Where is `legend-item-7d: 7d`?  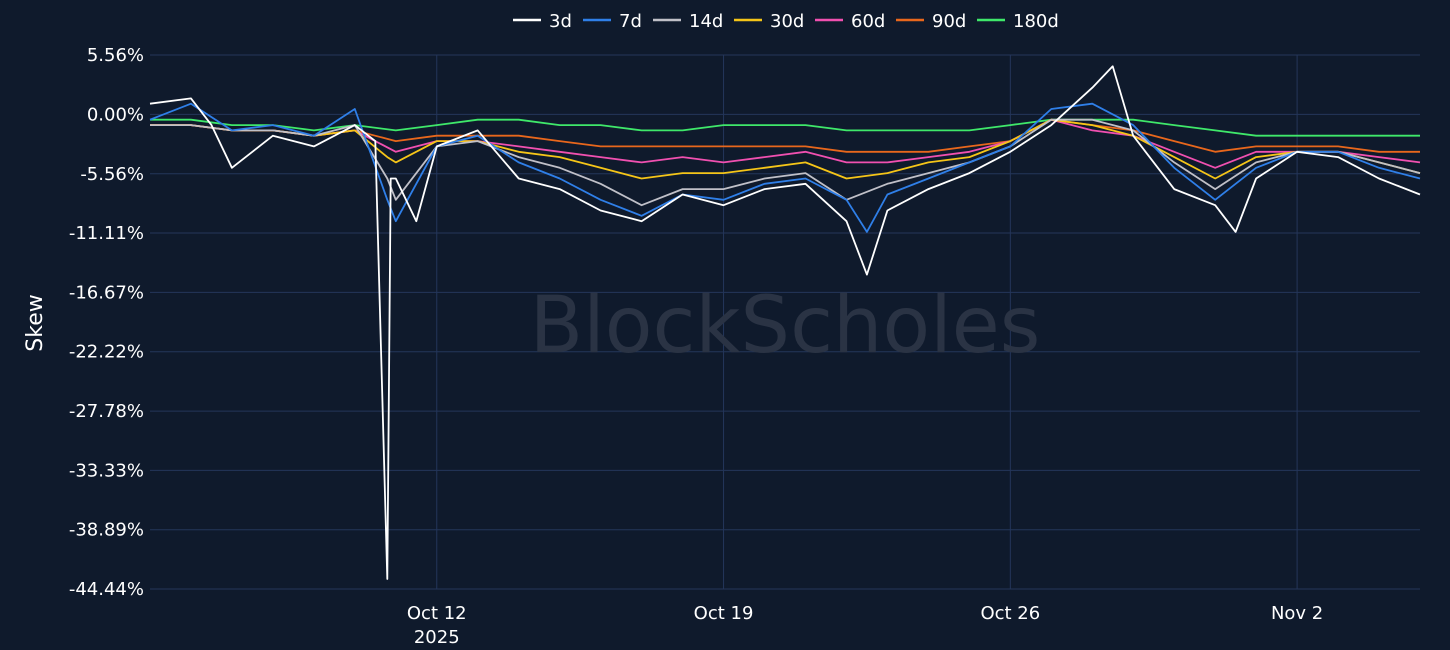
legend-item-7d: 7d is located at coordinates (612, 21).